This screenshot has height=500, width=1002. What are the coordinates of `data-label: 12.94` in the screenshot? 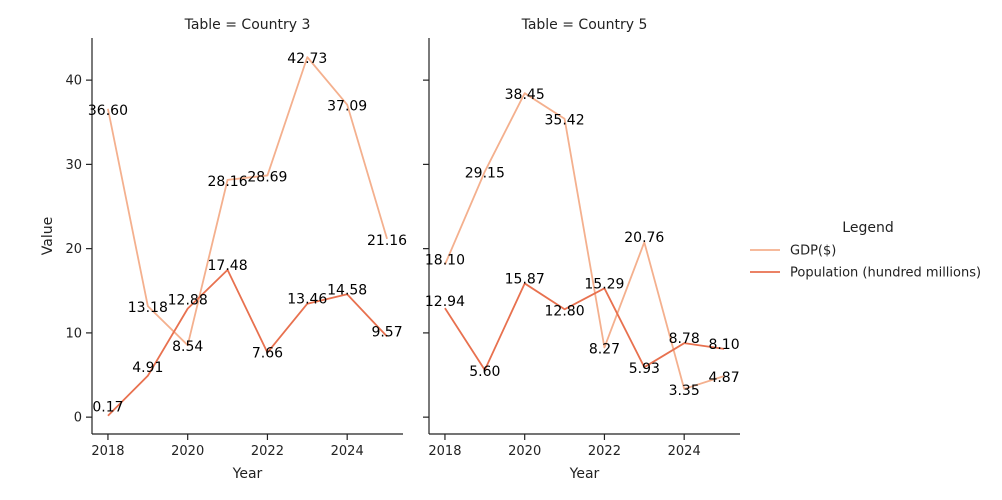 It's located at (445, 302).